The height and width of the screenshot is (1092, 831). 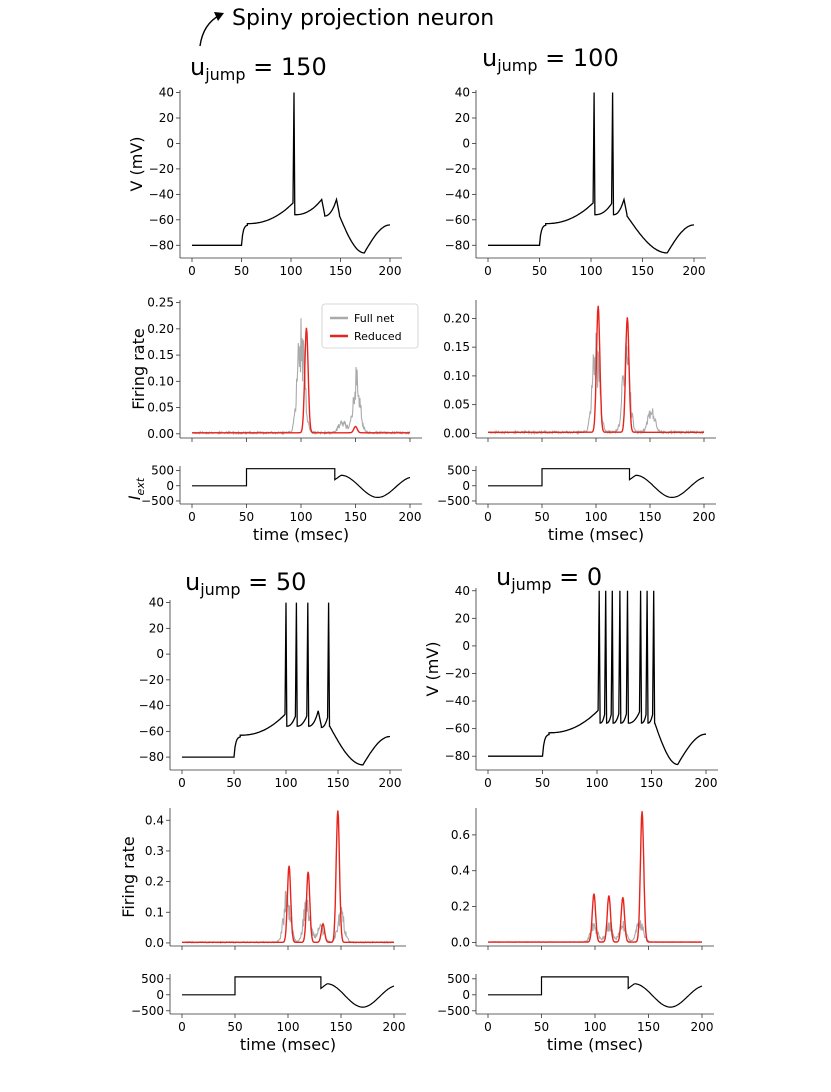 I want to click on panel1-voltage-x-tick-label: 0, so click(x=192, y=271).